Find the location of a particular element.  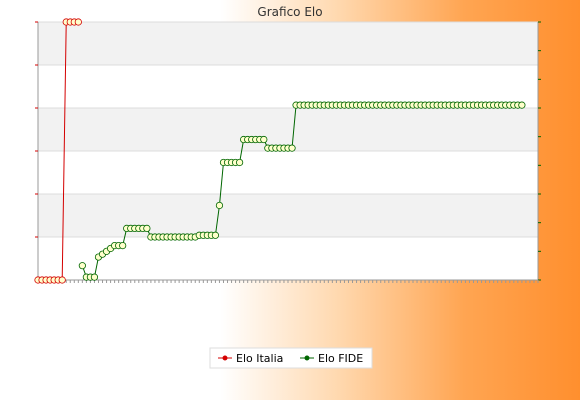

y-right-ticks is located at coordinates (539, 151).